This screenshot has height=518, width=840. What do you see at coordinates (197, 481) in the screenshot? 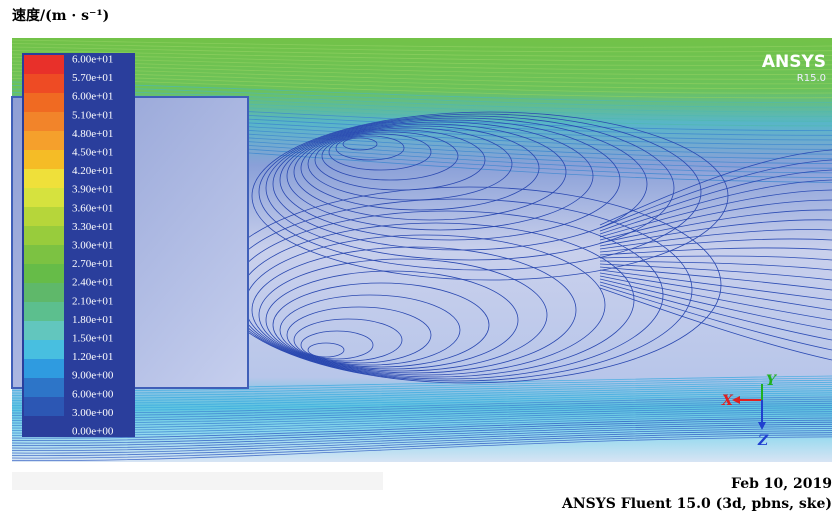
I see `footer-panel` at bounding box center [197, 481].